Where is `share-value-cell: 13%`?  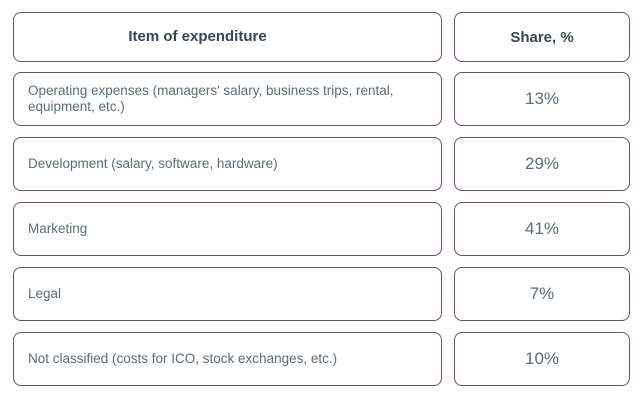 share-value-cell: 13% is located at coordinates (542, 99).